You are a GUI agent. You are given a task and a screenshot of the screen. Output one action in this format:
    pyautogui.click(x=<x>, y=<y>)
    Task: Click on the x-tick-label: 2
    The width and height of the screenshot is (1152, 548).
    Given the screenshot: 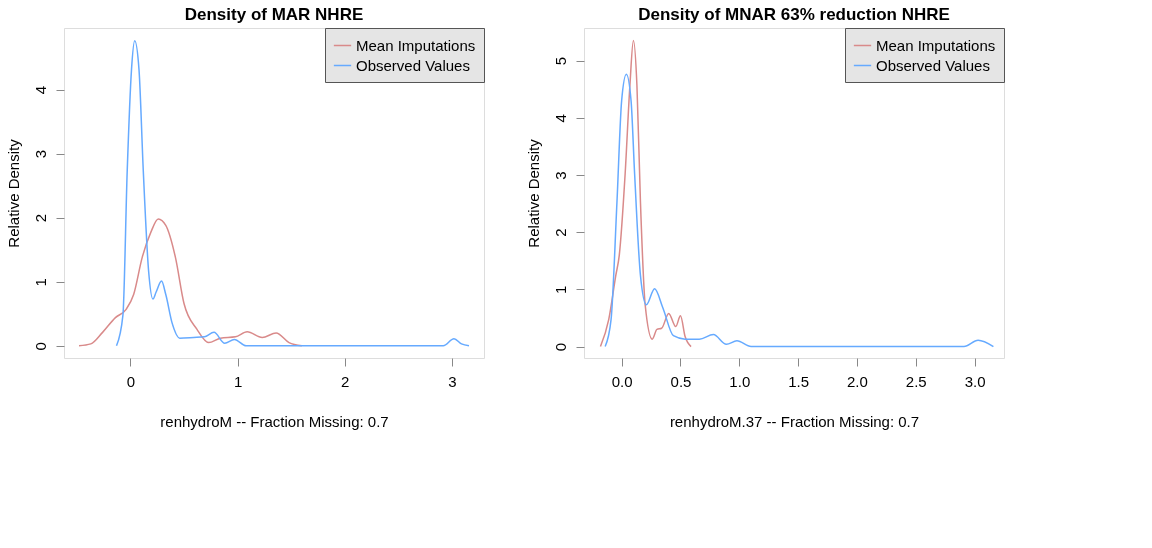 What is the action you would take?
    pyautogui.click(x=345, y=381)
    